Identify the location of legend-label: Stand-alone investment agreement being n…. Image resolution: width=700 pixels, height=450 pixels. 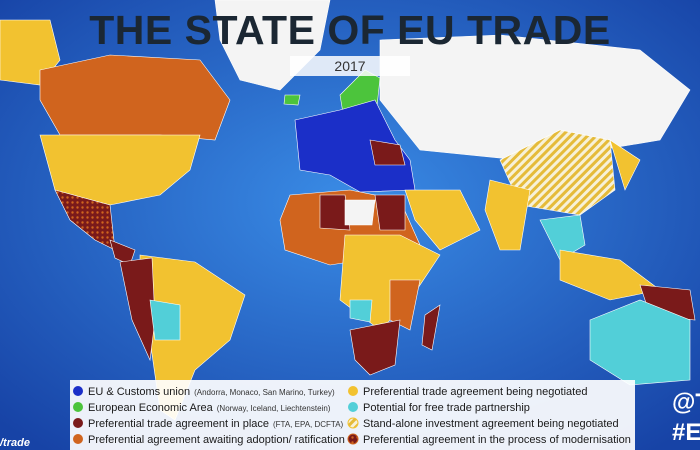
(491, 424).